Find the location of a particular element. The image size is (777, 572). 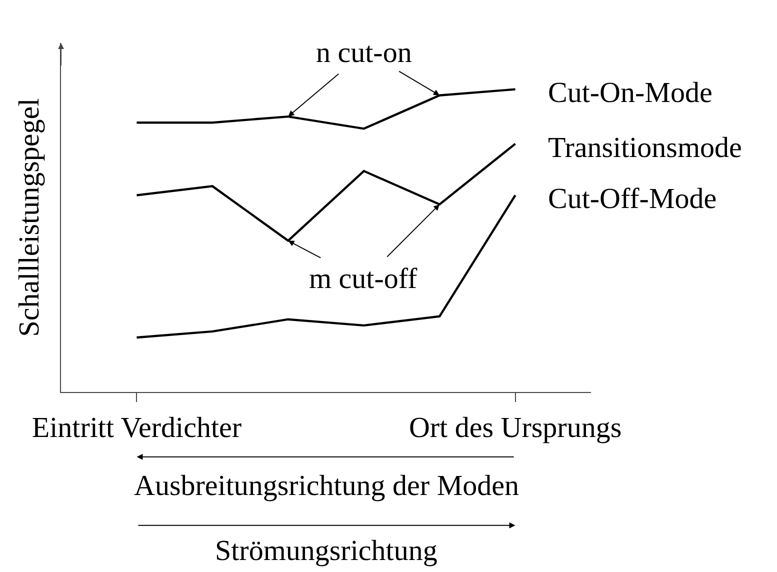

series-label: Cut-On-Mode is located at coordinates (630, 93).